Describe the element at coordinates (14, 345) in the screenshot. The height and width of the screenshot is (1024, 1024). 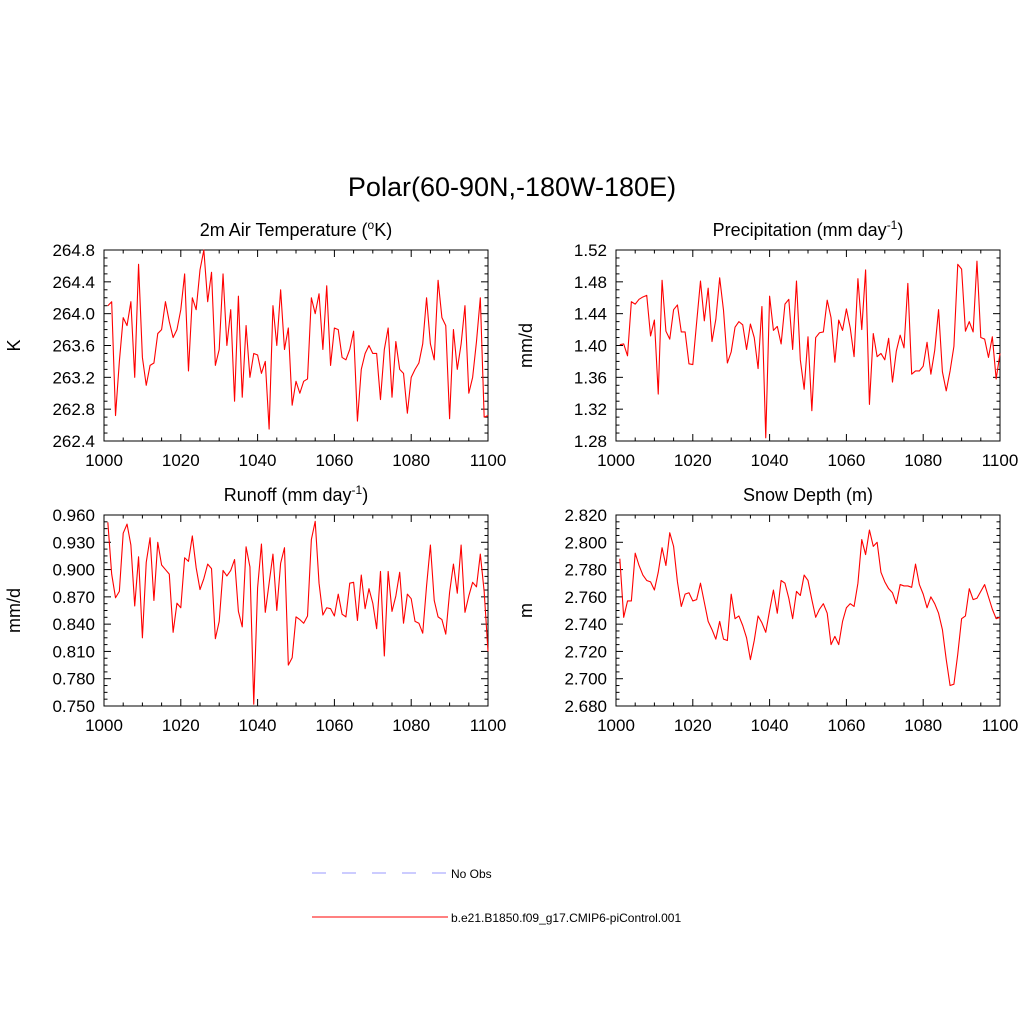
I see `y-axis-label: K` at that location.